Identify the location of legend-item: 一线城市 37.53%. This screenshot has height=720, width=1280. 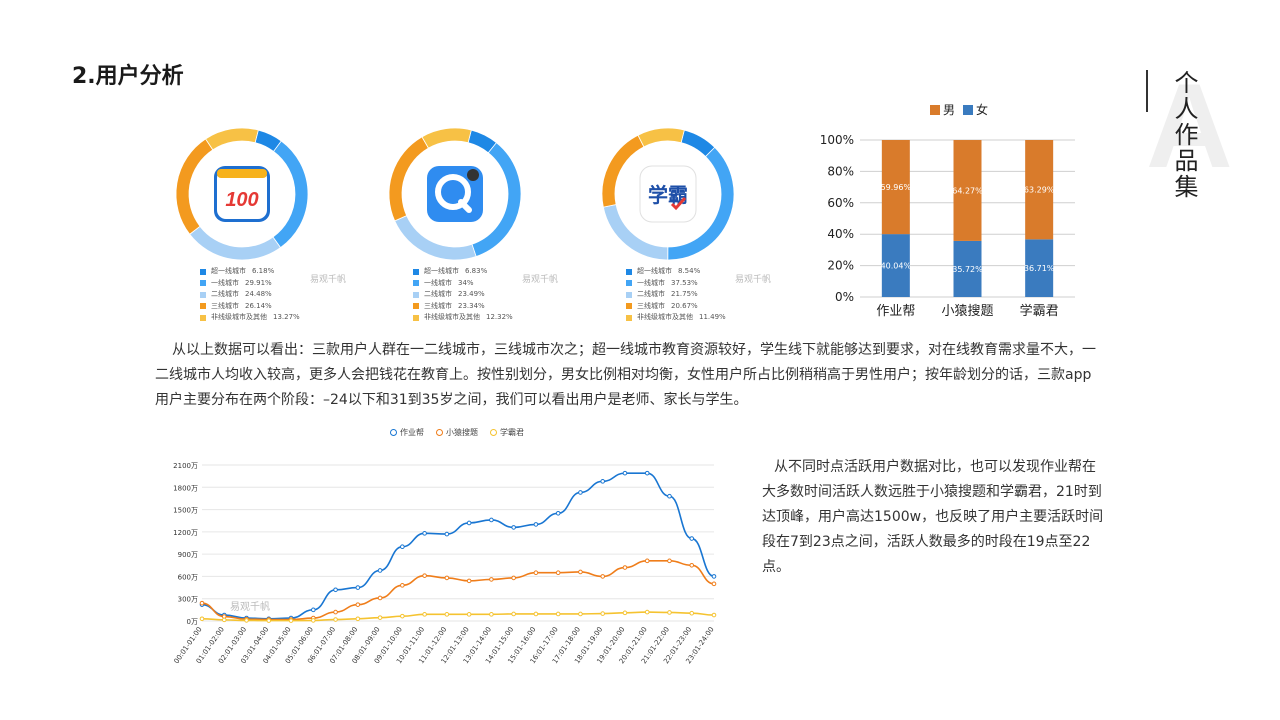
(676, 284).